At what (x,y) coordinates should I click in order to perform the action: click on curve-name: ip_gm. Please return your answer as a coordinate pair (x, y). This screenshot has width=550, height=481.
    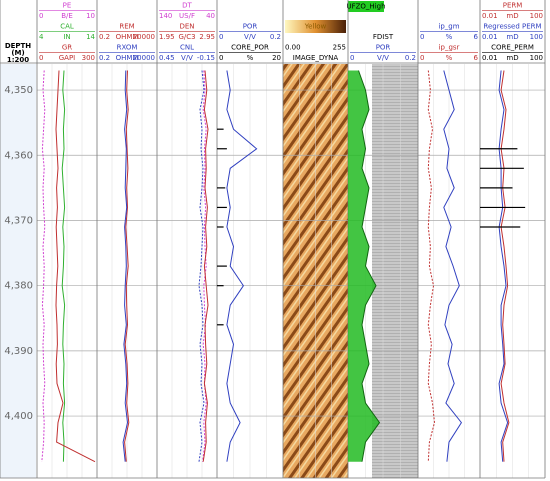
    Looking at the image, I should click on (448, 26).